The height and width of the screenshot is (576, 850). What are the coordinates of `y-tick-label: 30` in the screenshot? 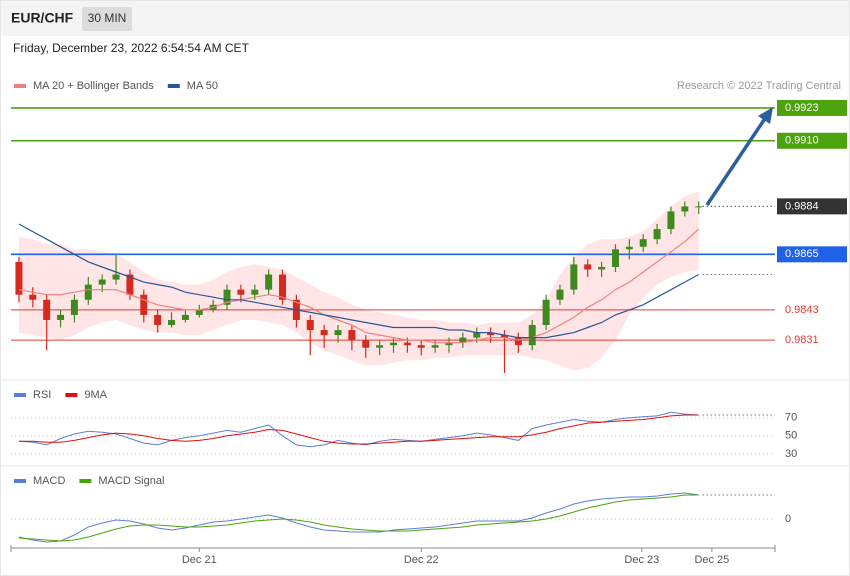 It's located at (791, 454).